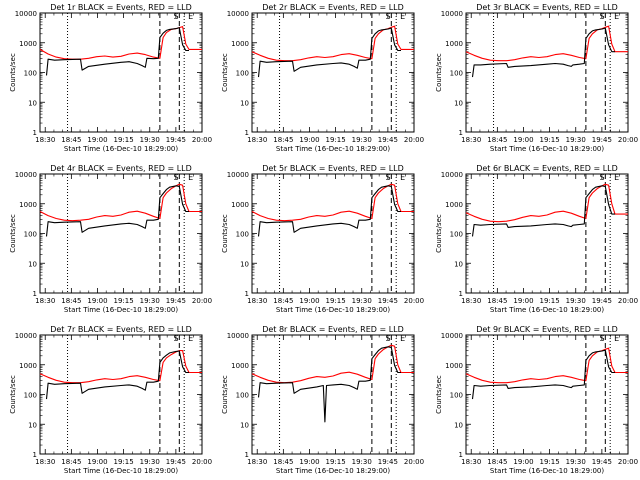  Describe the element at coordinates (333, 329) in the screenshot. I see `chart-title: Det 8r BLACK = Events, RED = LLD` at that location.